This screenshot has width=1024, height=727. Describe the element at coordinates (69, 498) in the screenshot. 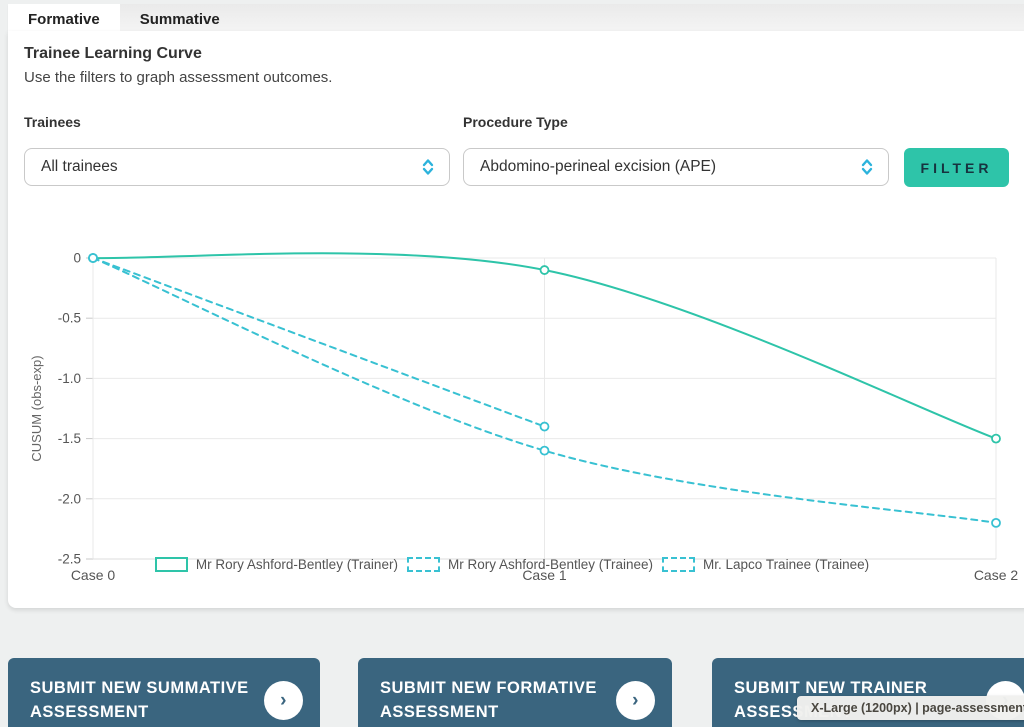

I see `y-tick-label: -2.0` at that location.